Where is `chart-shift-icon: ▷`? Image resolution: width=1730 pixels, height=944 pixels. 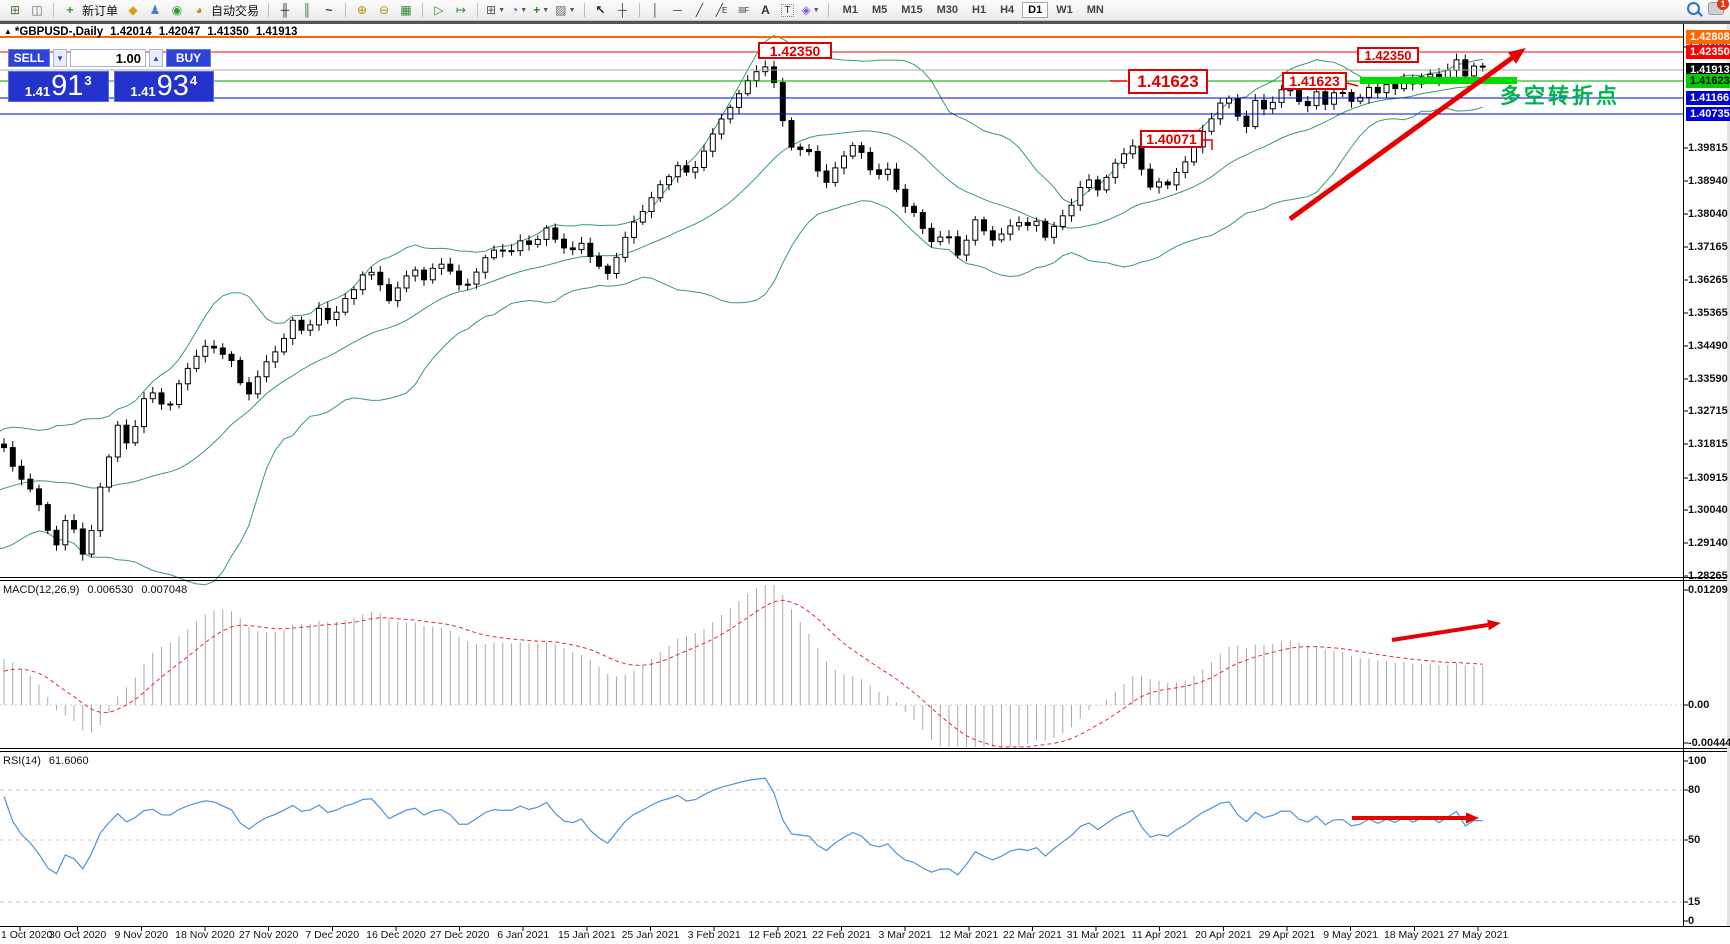
chart-shift-icon: ▷ is located at coordinates (439, 9).